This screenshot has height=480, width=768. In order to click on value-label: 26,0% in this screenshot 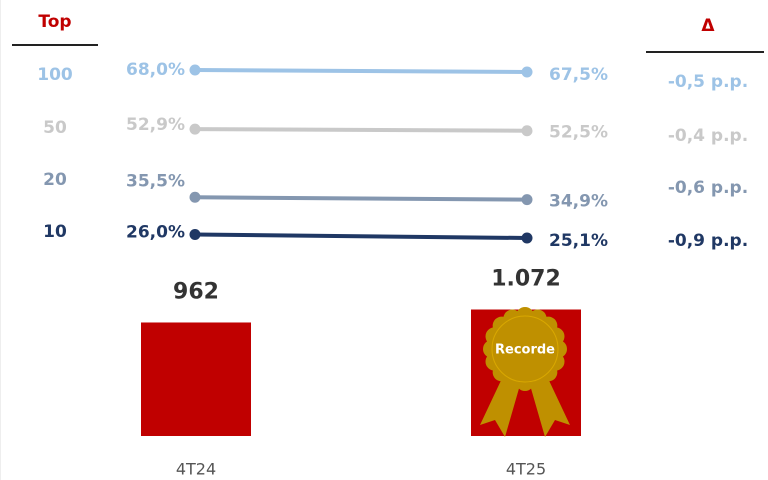, I will do `click(155, 232)`.